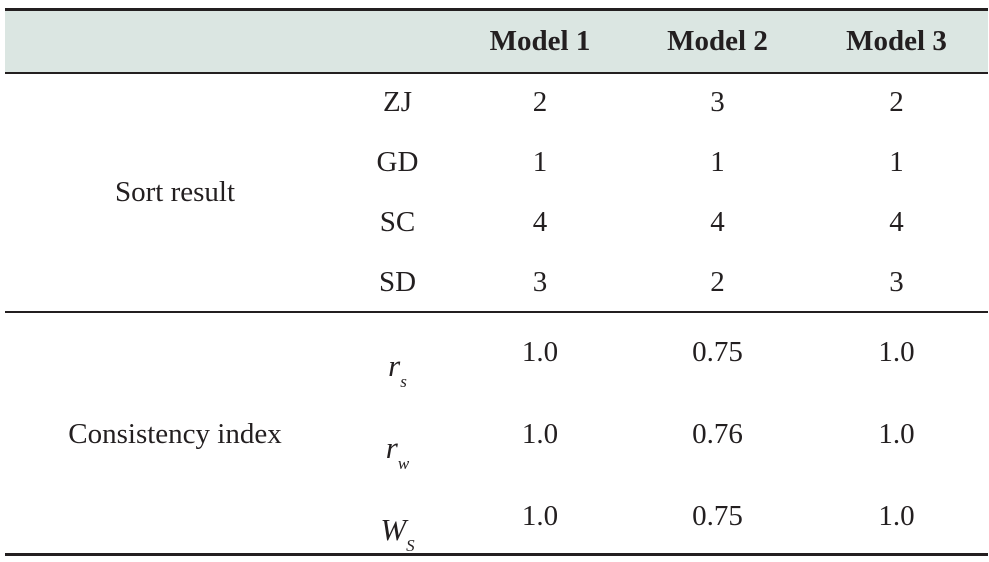 The width and height of the screenshot is (989, 562). What do you see at coordinates (717, 516) in the screenshot?
I see `cell-ws-model-2: 0.75` at bounding box center [717, 516].